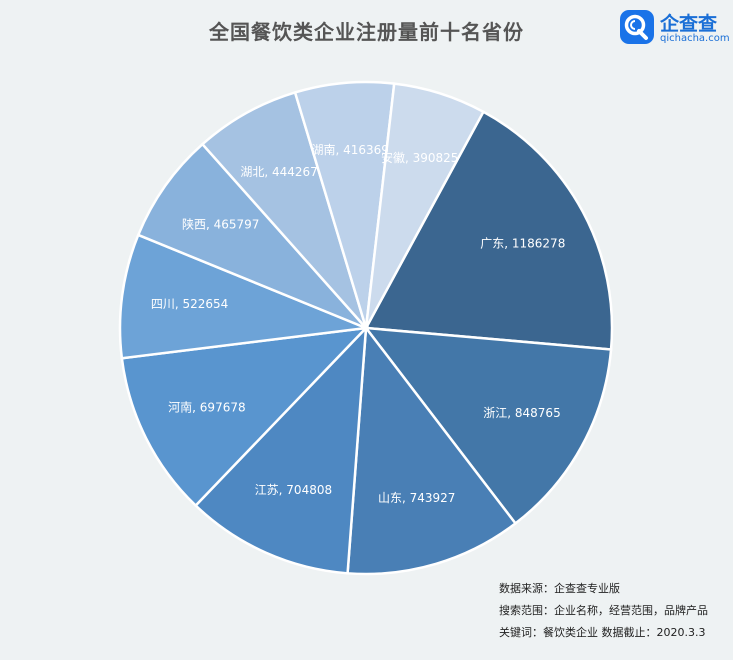 Image resolution: width=733 pixels, height=660 pixels. I want to click on pie-label-3: 山东, 743927, so click(416, 498).